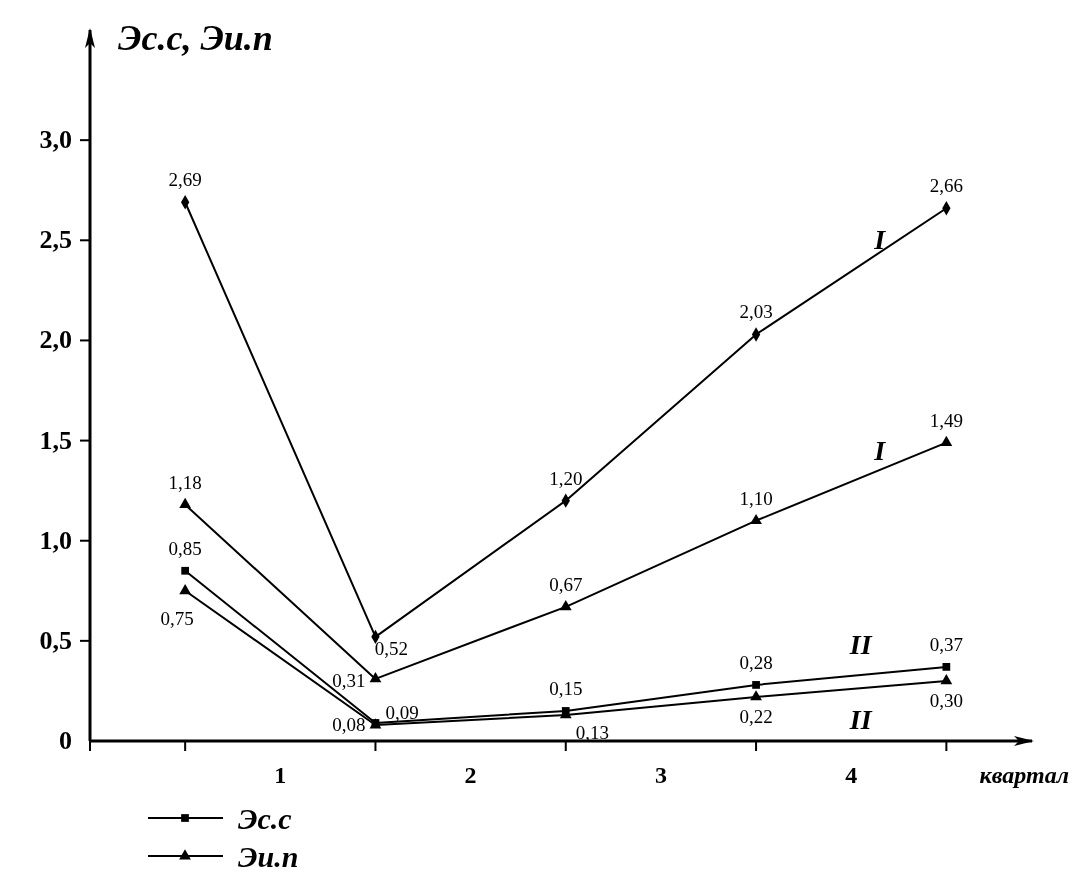 The height and width of the screenshot is (878, 1077). I want to click on data-label: 1,49, so click(946, 420).